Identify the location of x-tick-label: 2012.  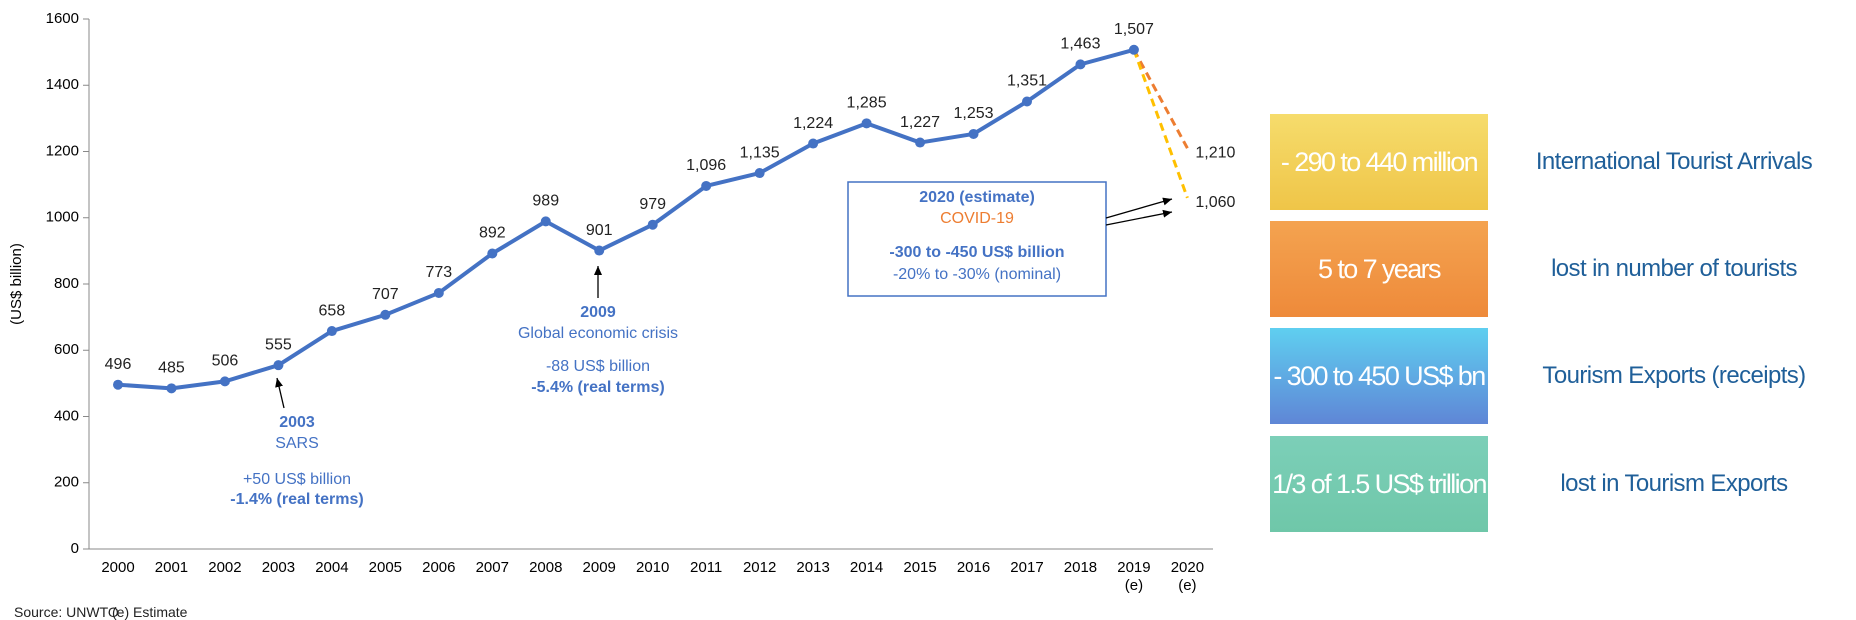
(759, 567).